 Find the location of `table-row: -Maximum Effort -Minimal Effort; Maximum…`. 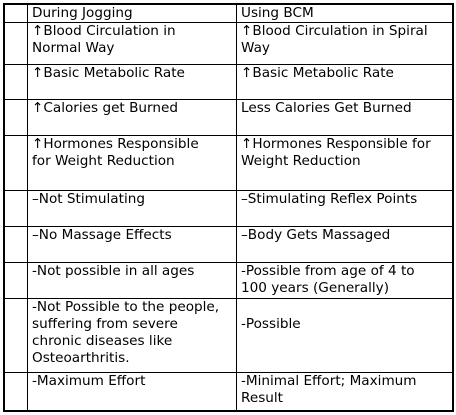

table-row: -Maximum Effort -Minimal Effort; Maximum… is located at coordinates (228, 391).